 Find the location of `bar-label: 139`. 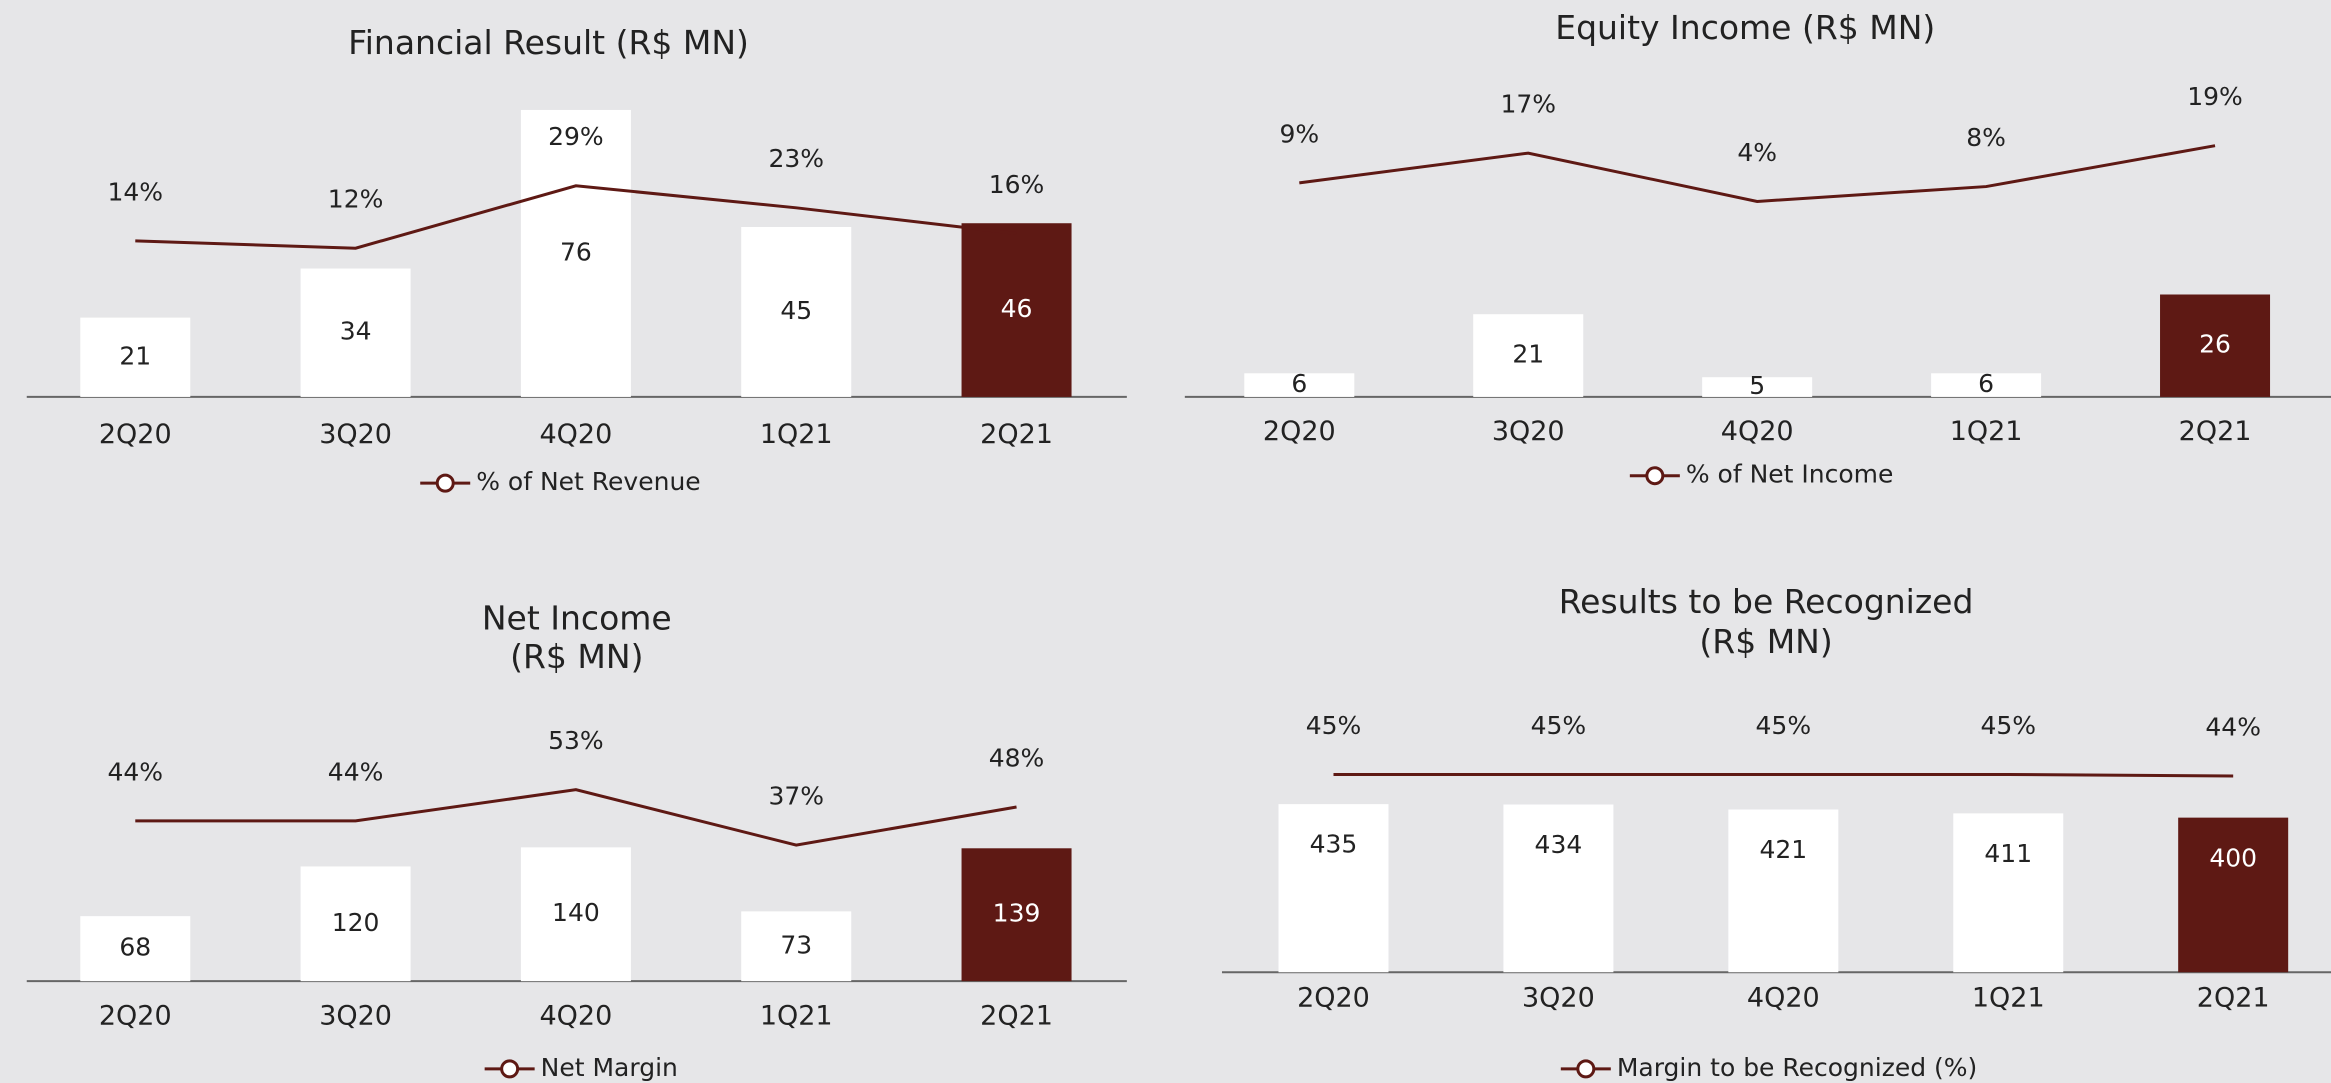

bar-label: 139 is located at coordinates (1017, 913).